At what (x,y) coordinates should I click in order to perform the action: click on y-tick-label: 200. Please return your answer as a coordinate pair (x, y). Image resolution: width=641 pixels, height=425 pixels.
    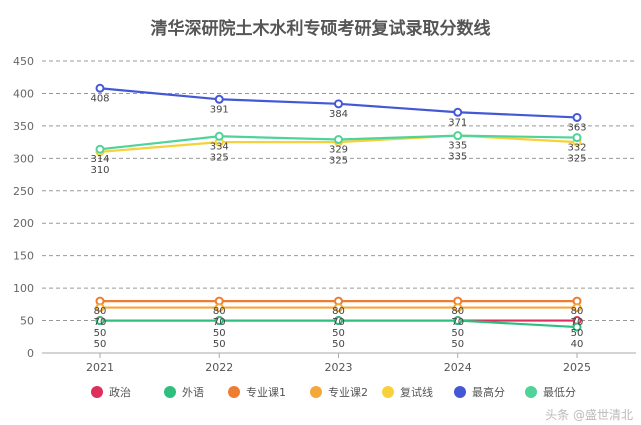
    Looking at the image, I should click on (23, 223).